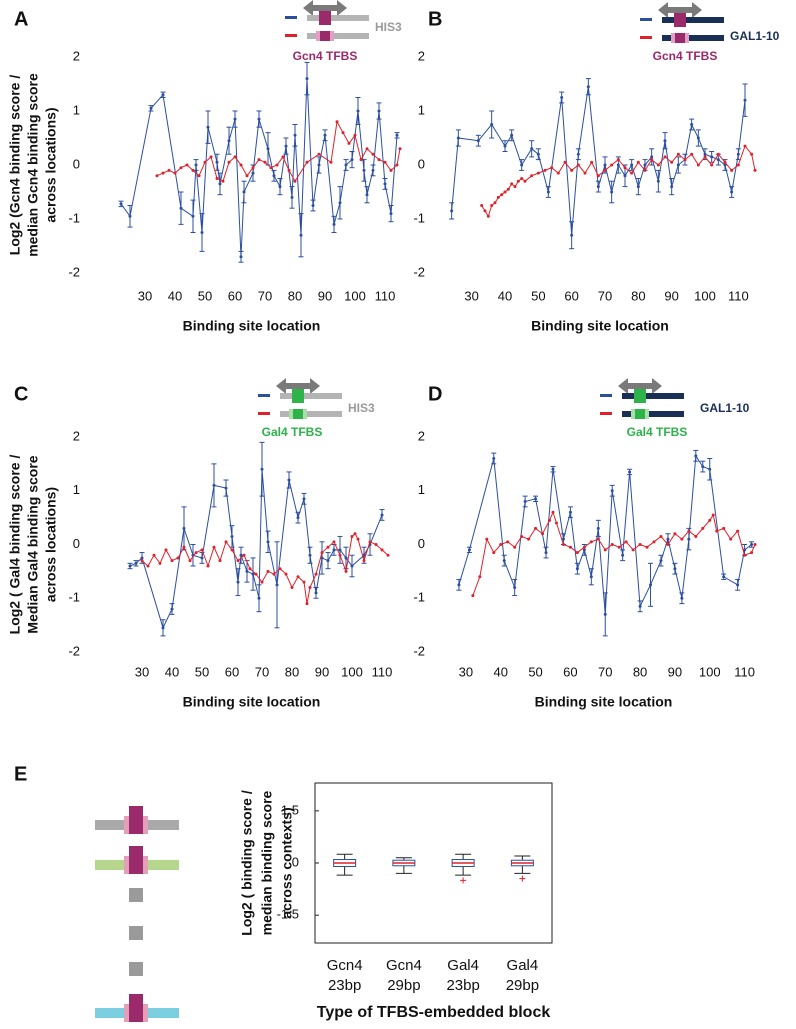  What do you see at coordinates (710, 671) in the screenshot?
I see `x-tick-label: 100` at bounding box center [710, 671].